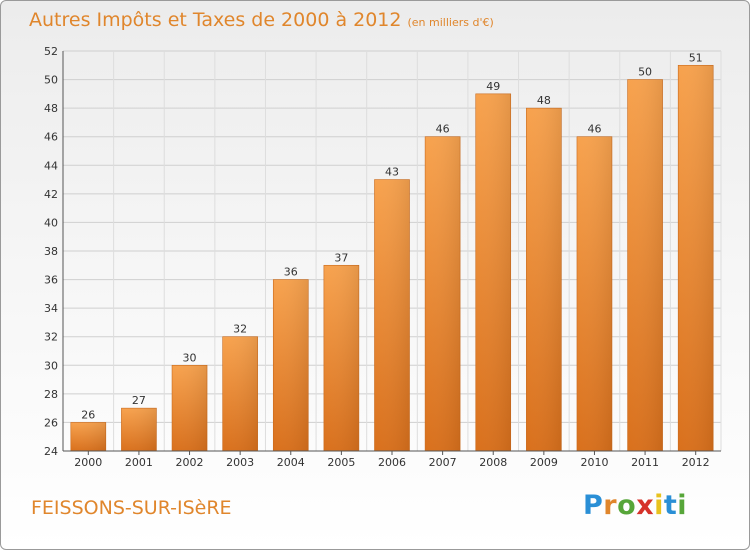 The image size is (750, 550). Describe the element at coordinates (240, 462) in the screenshot. I see `x-tick-label: 2003` at that location.